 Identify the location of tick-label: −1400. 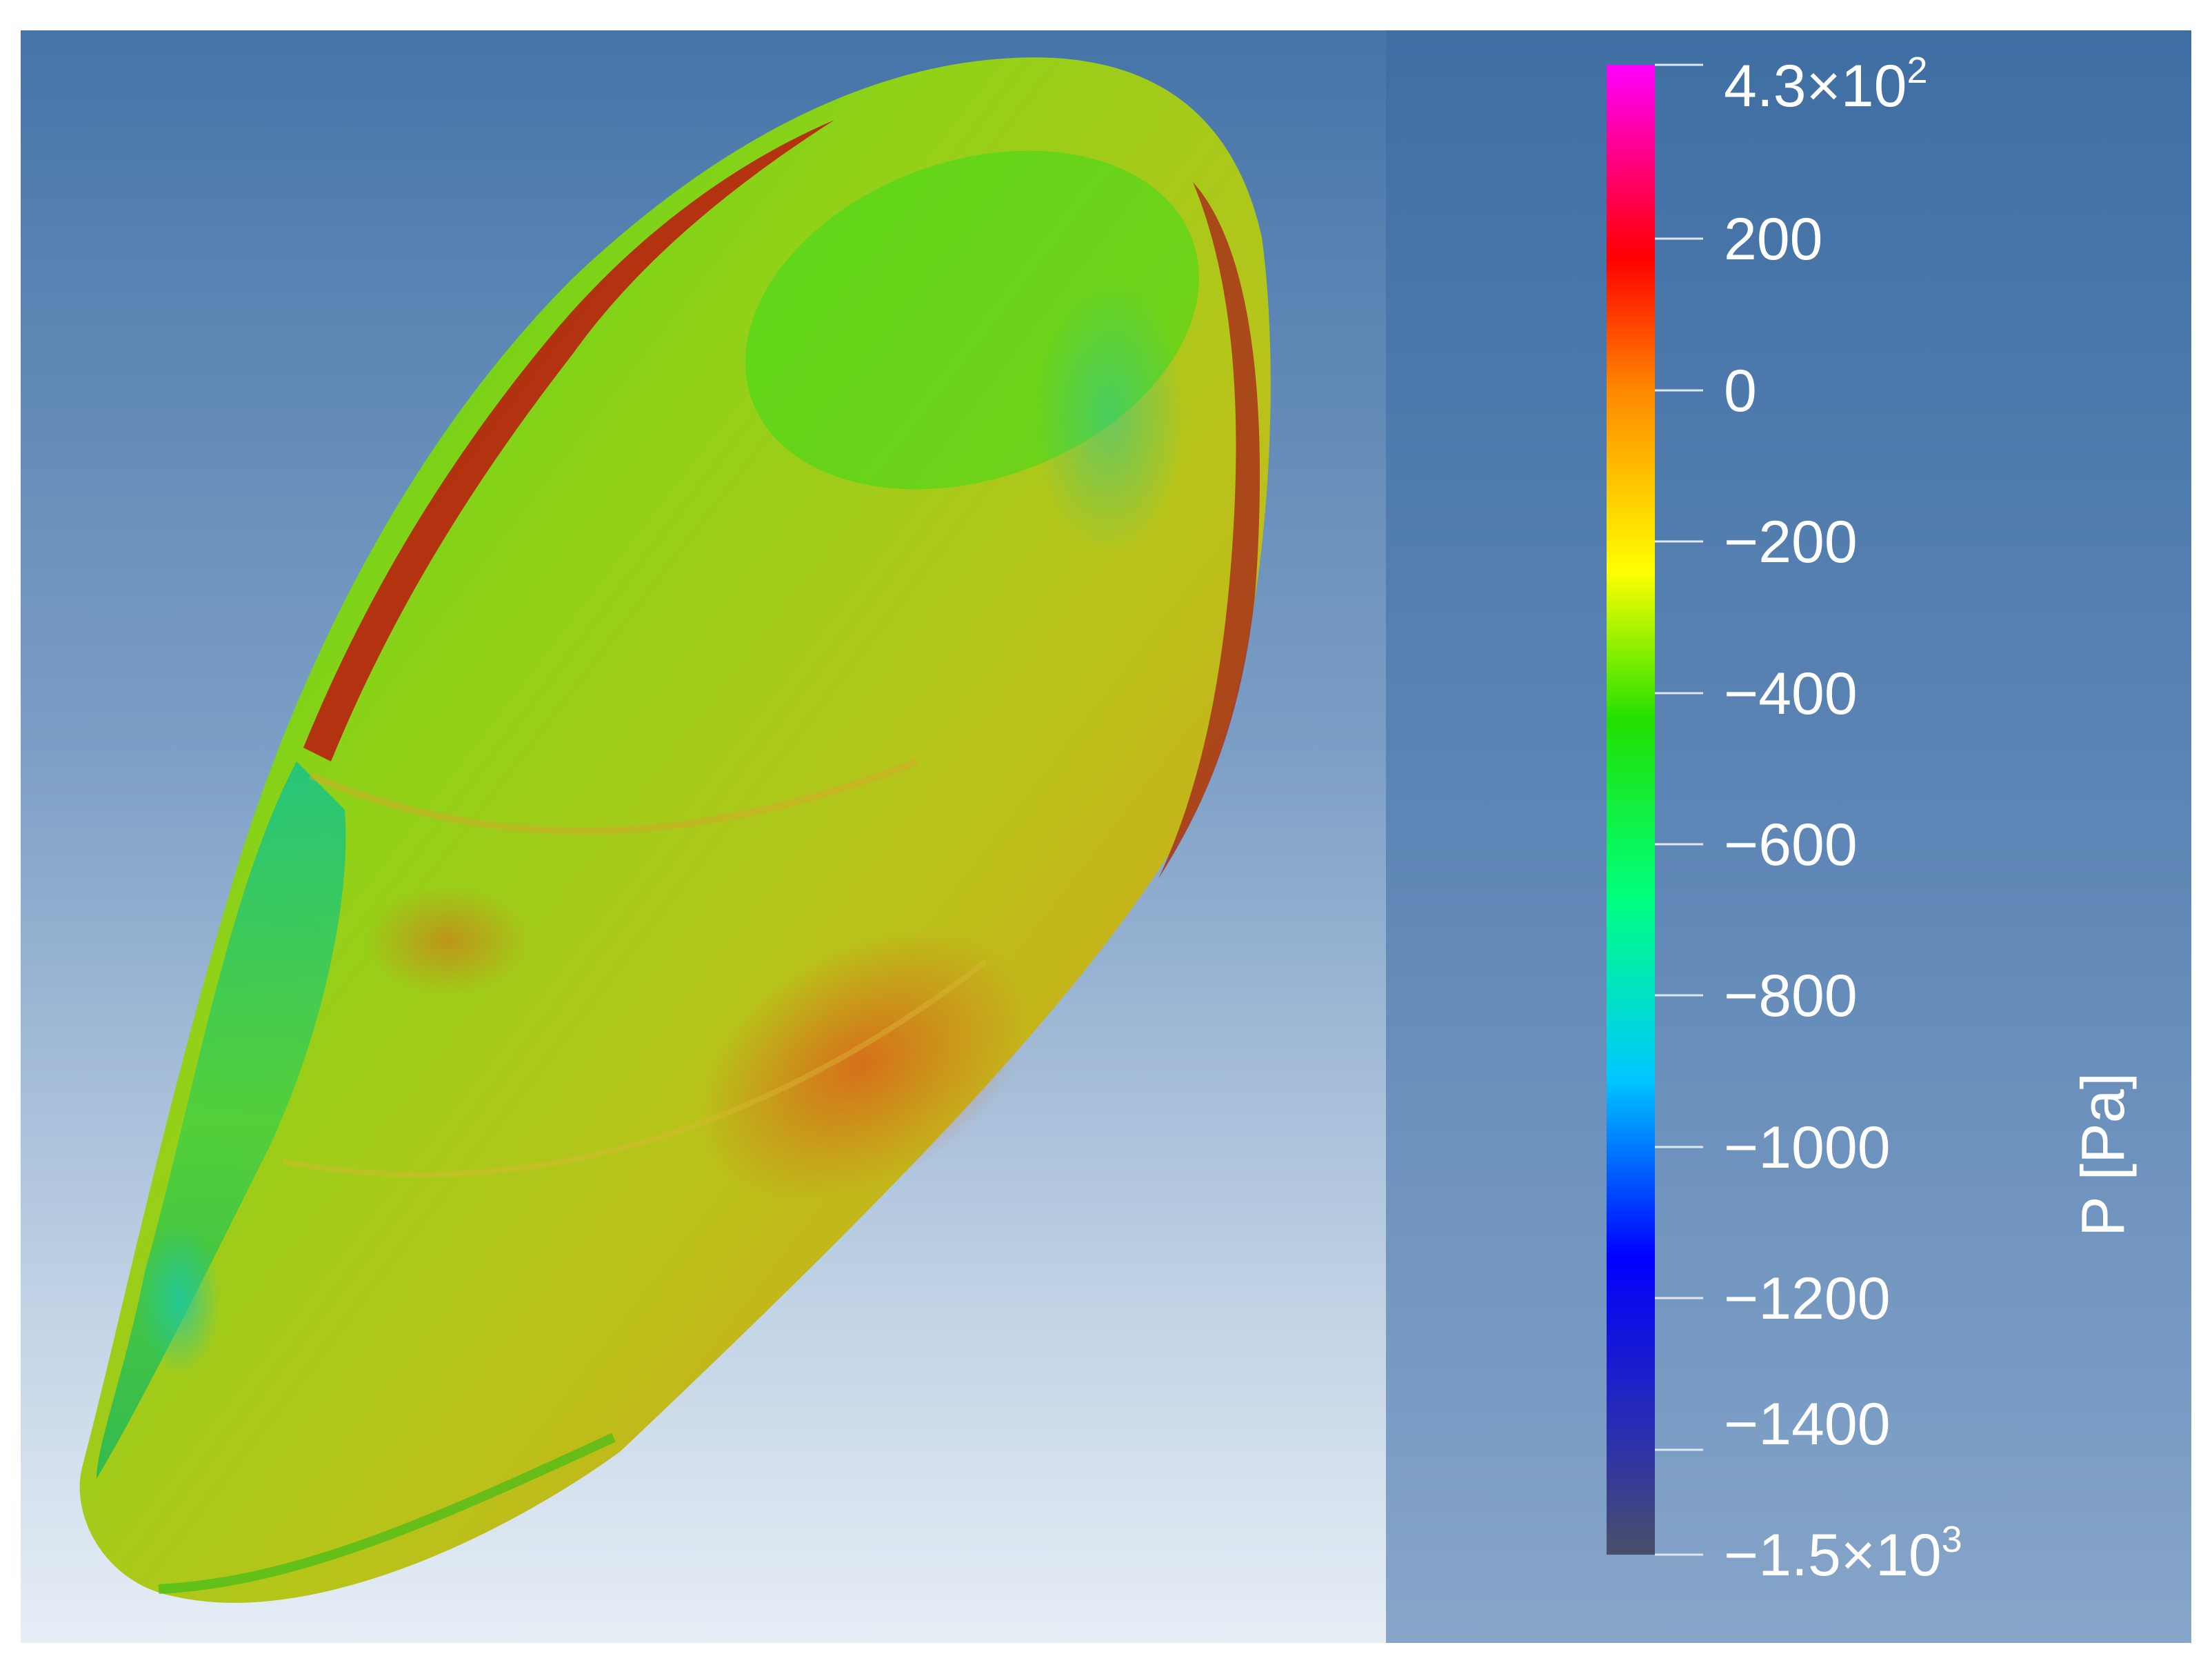
(1807, 1424).